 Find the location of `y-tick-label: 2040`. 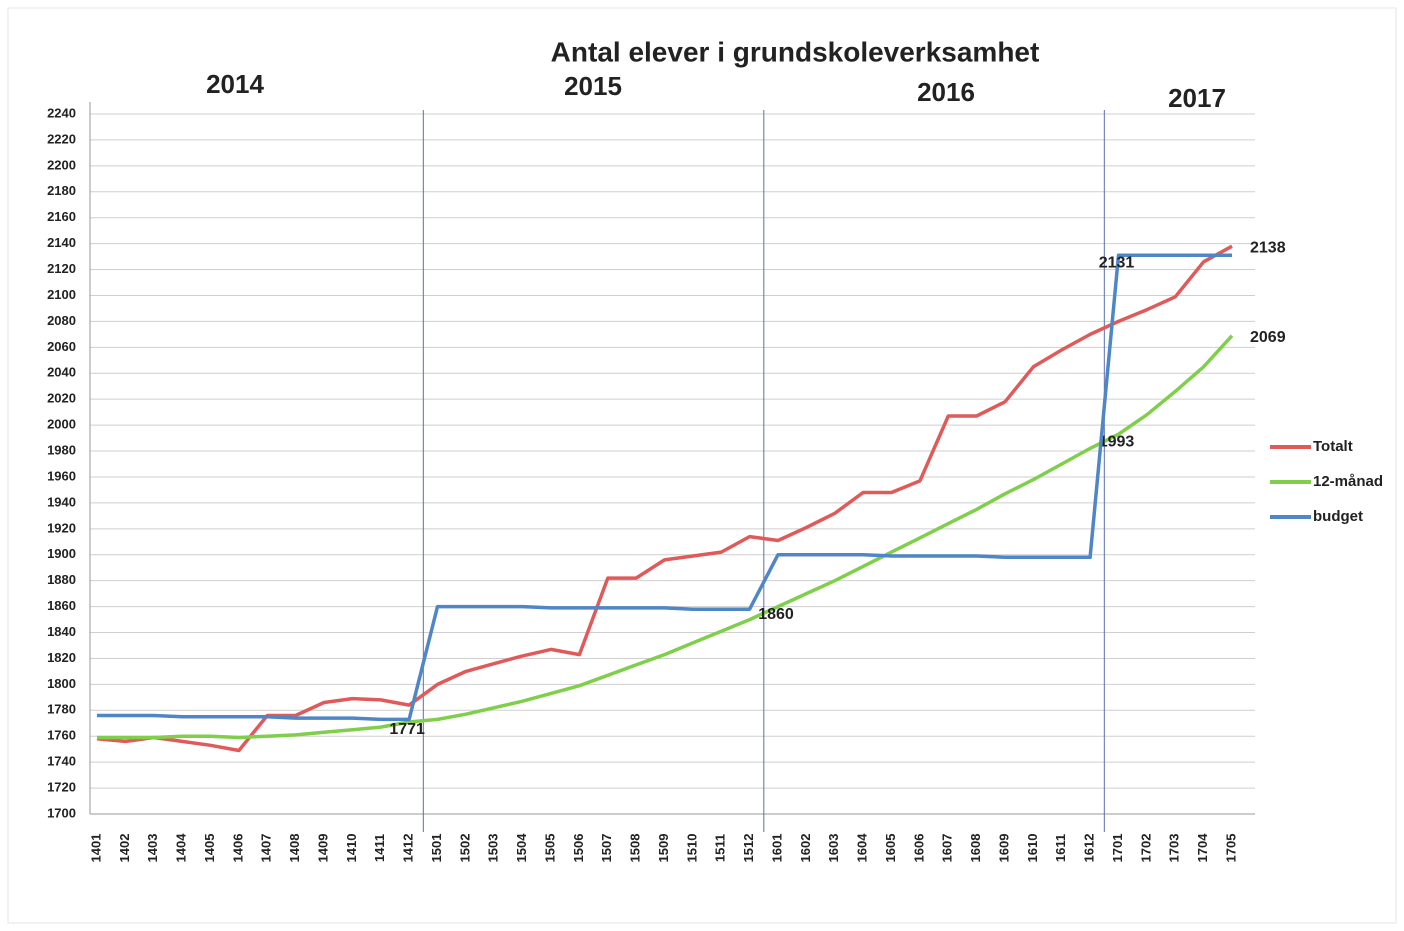

y-tick-label: 2040 is located at coordinates (61, 372).